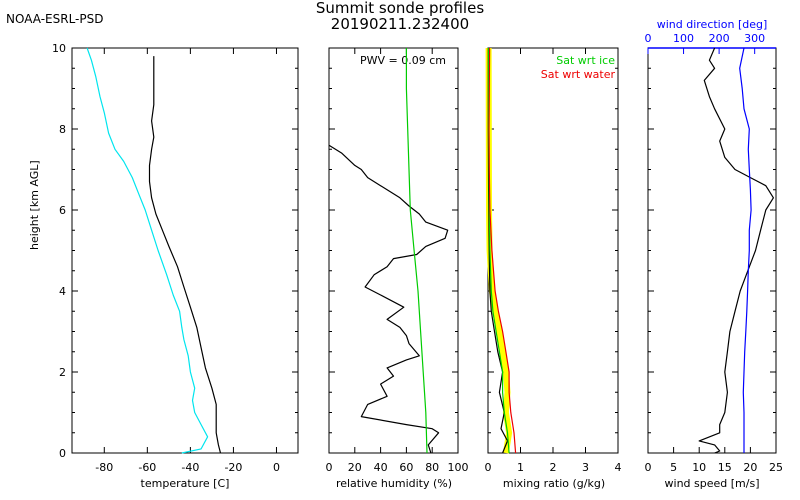 This screenshot has width=800, height=500. I want to click on rh-xlabel: relative humidity (%), so click(394, 483).